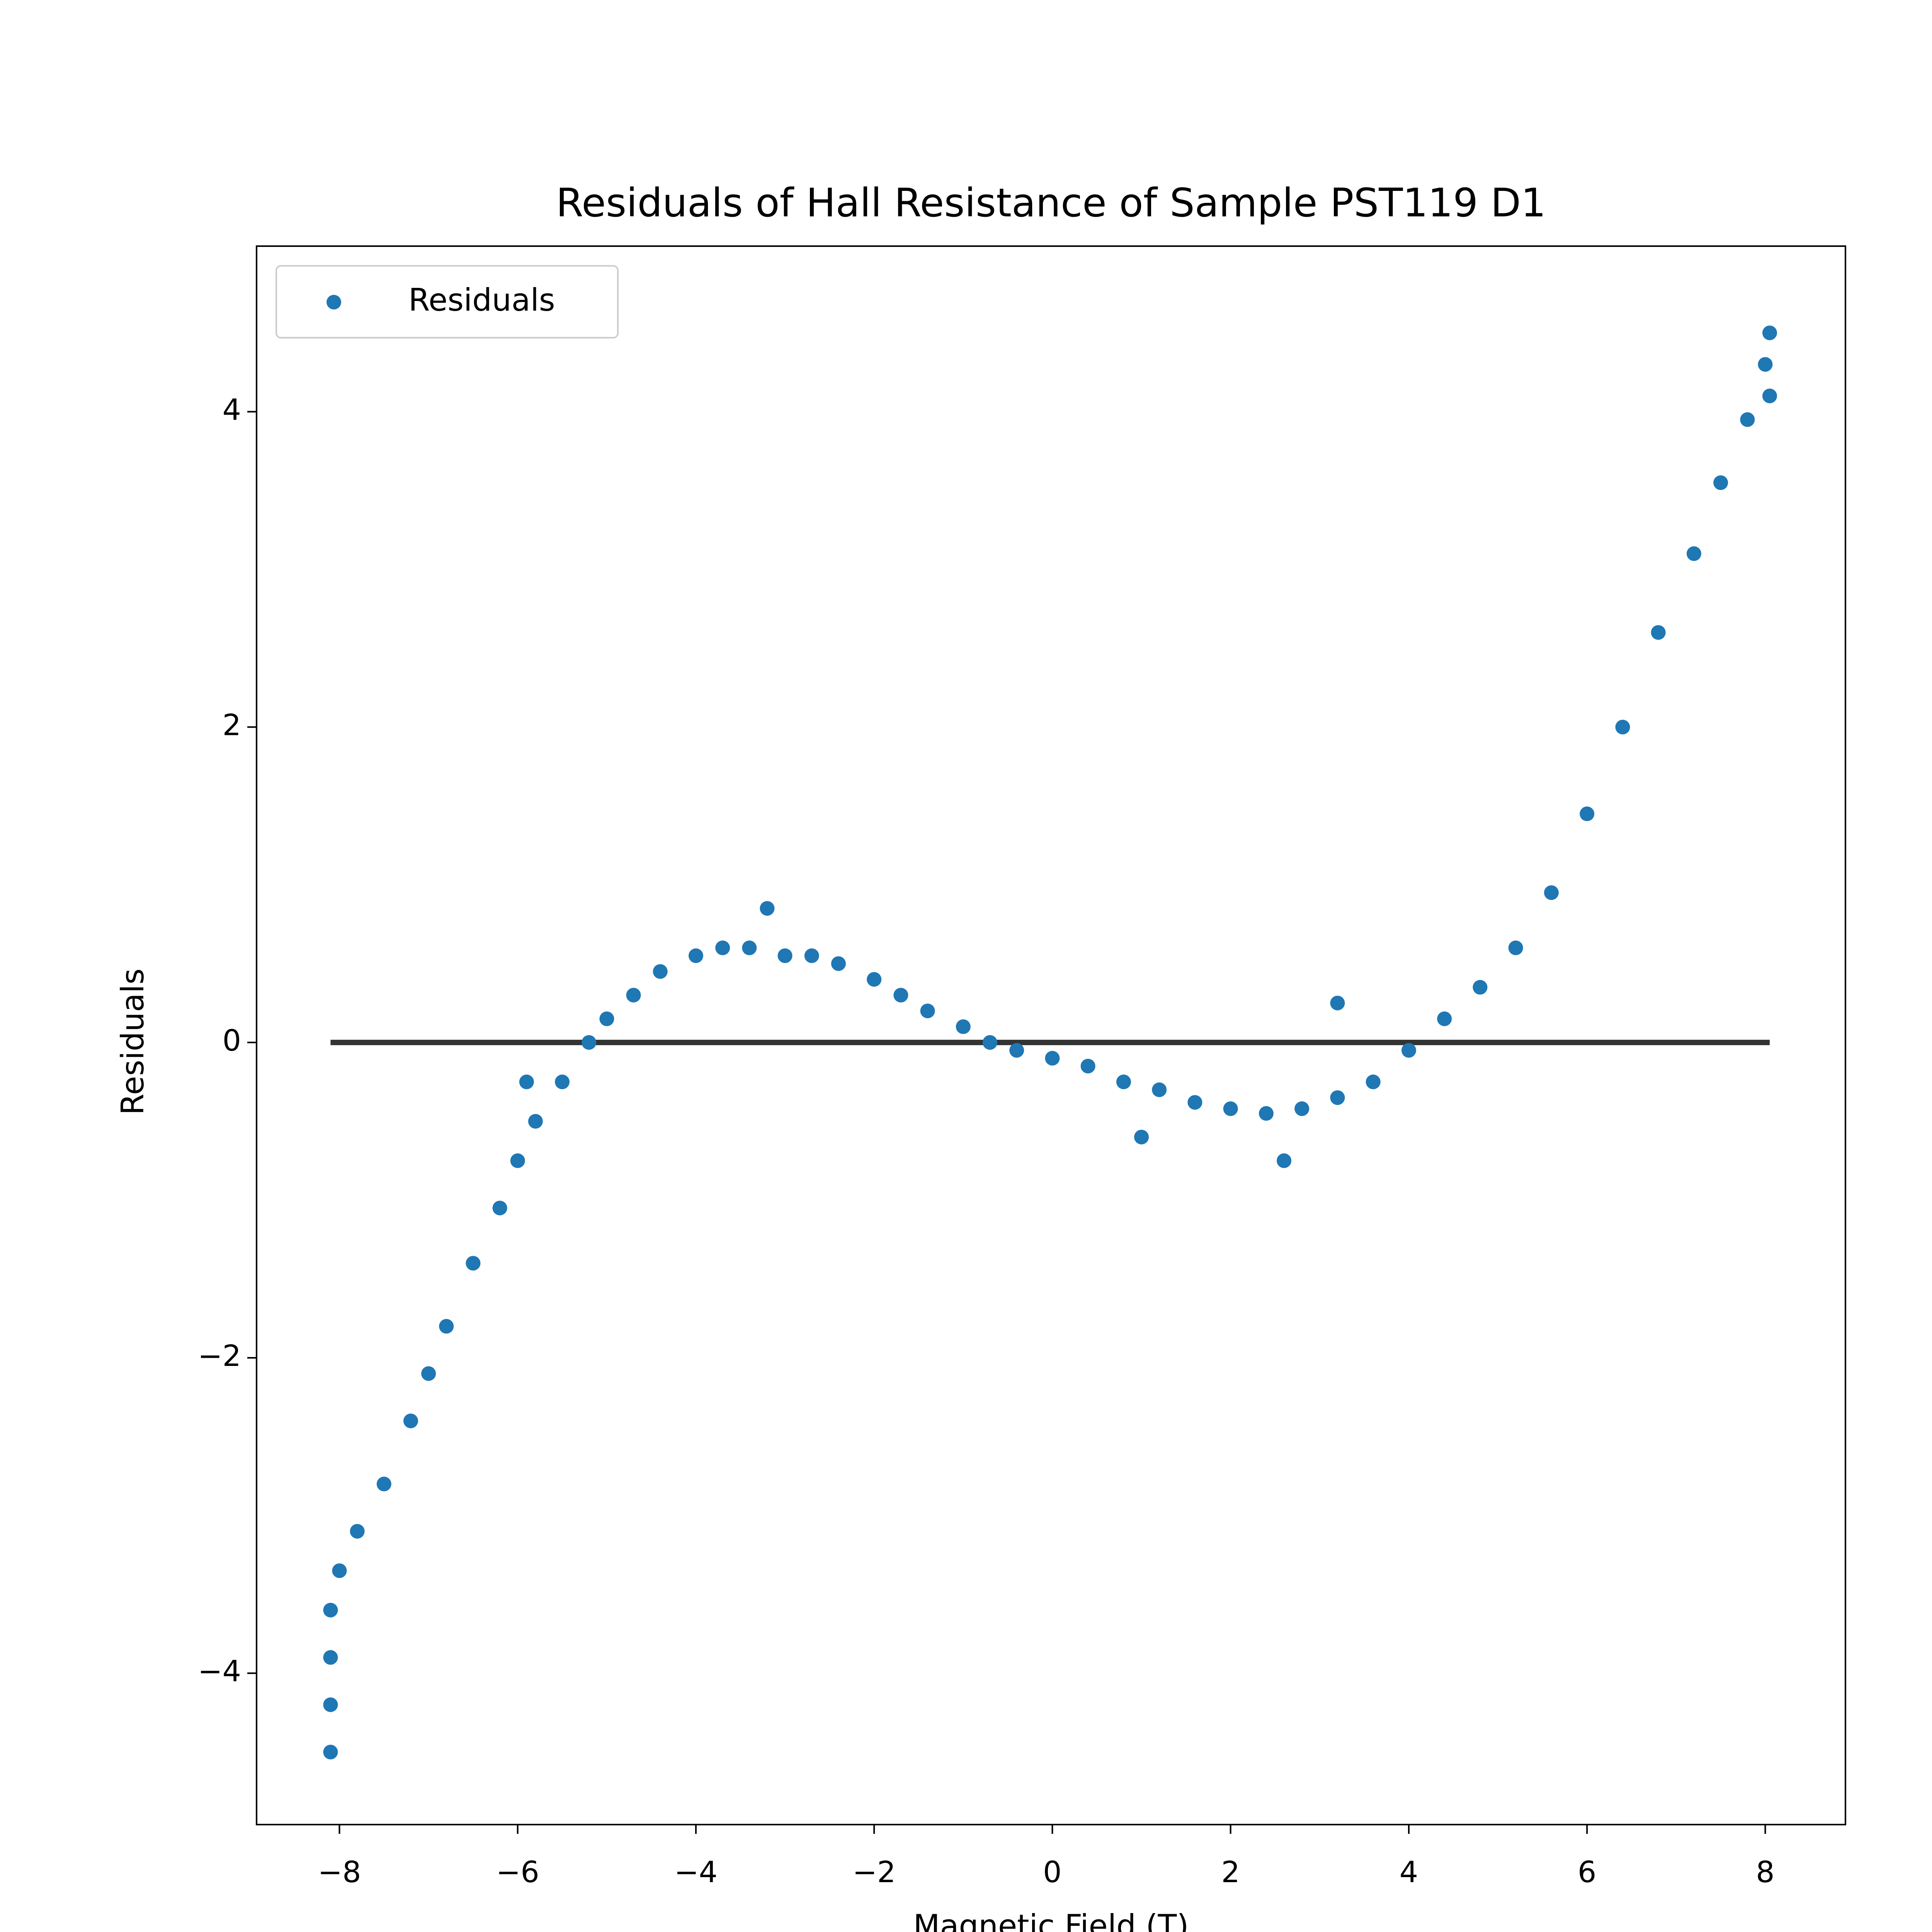 The width and height of the screenshot is (1932, 1932). Describe the element at coordinates (1765, 1872) in the screenshot. I see `x-tick-label: 8` at that location.